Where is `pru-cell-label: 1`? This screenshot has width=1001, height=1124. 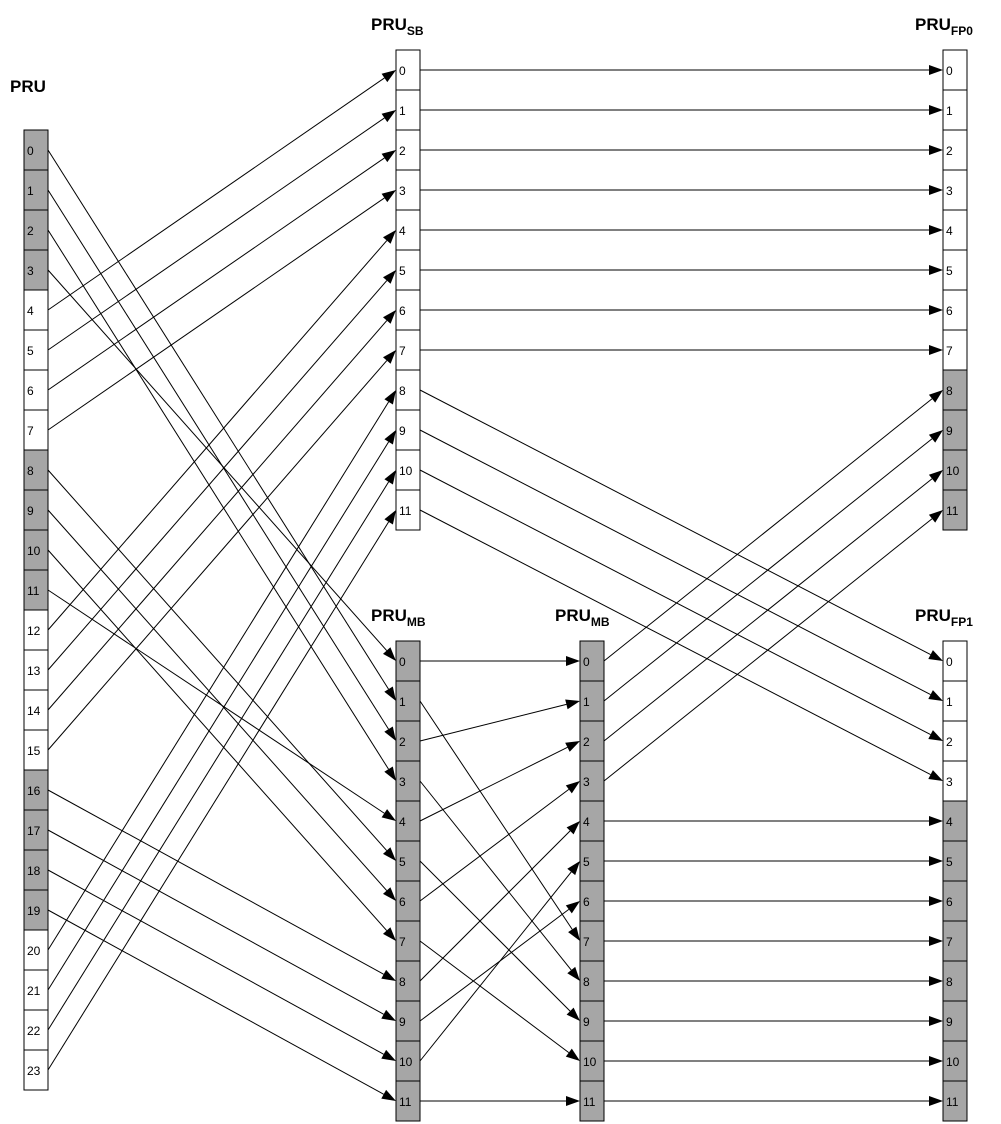 pru-cell-label: 1 is located at coordinates (30, 191).